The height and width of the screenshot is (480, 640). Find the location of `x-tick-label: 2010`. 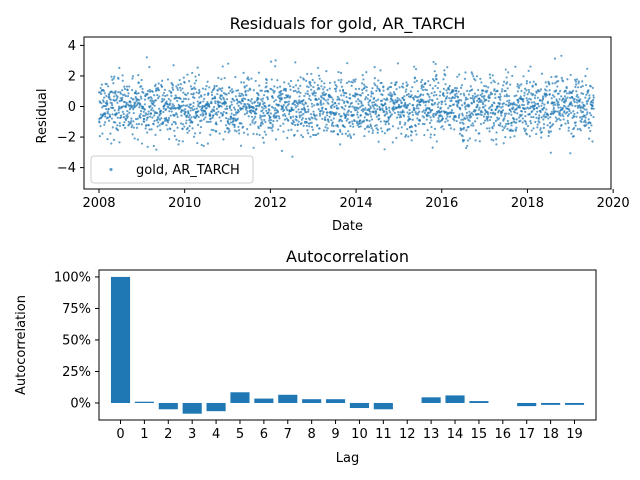

x-tick-label: 2010 is located at coordinates (184, 203).